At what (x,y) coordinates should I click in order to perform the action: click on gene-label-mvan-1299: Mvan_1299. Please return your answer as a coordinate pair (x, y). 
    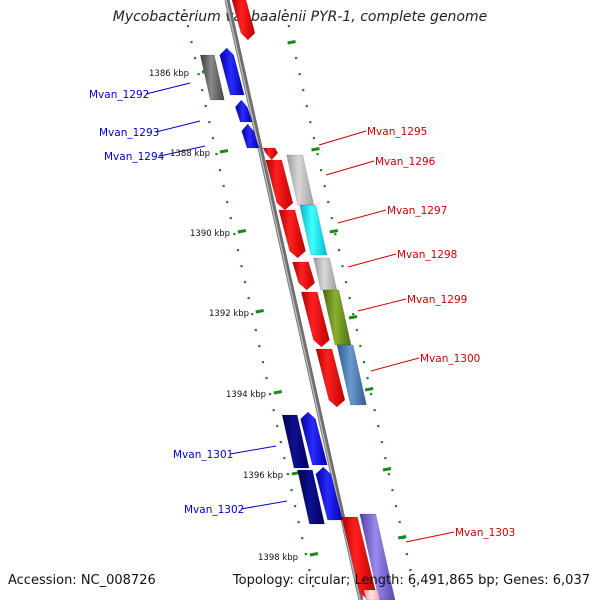
    Looking at the image, I should click on (437, 300).